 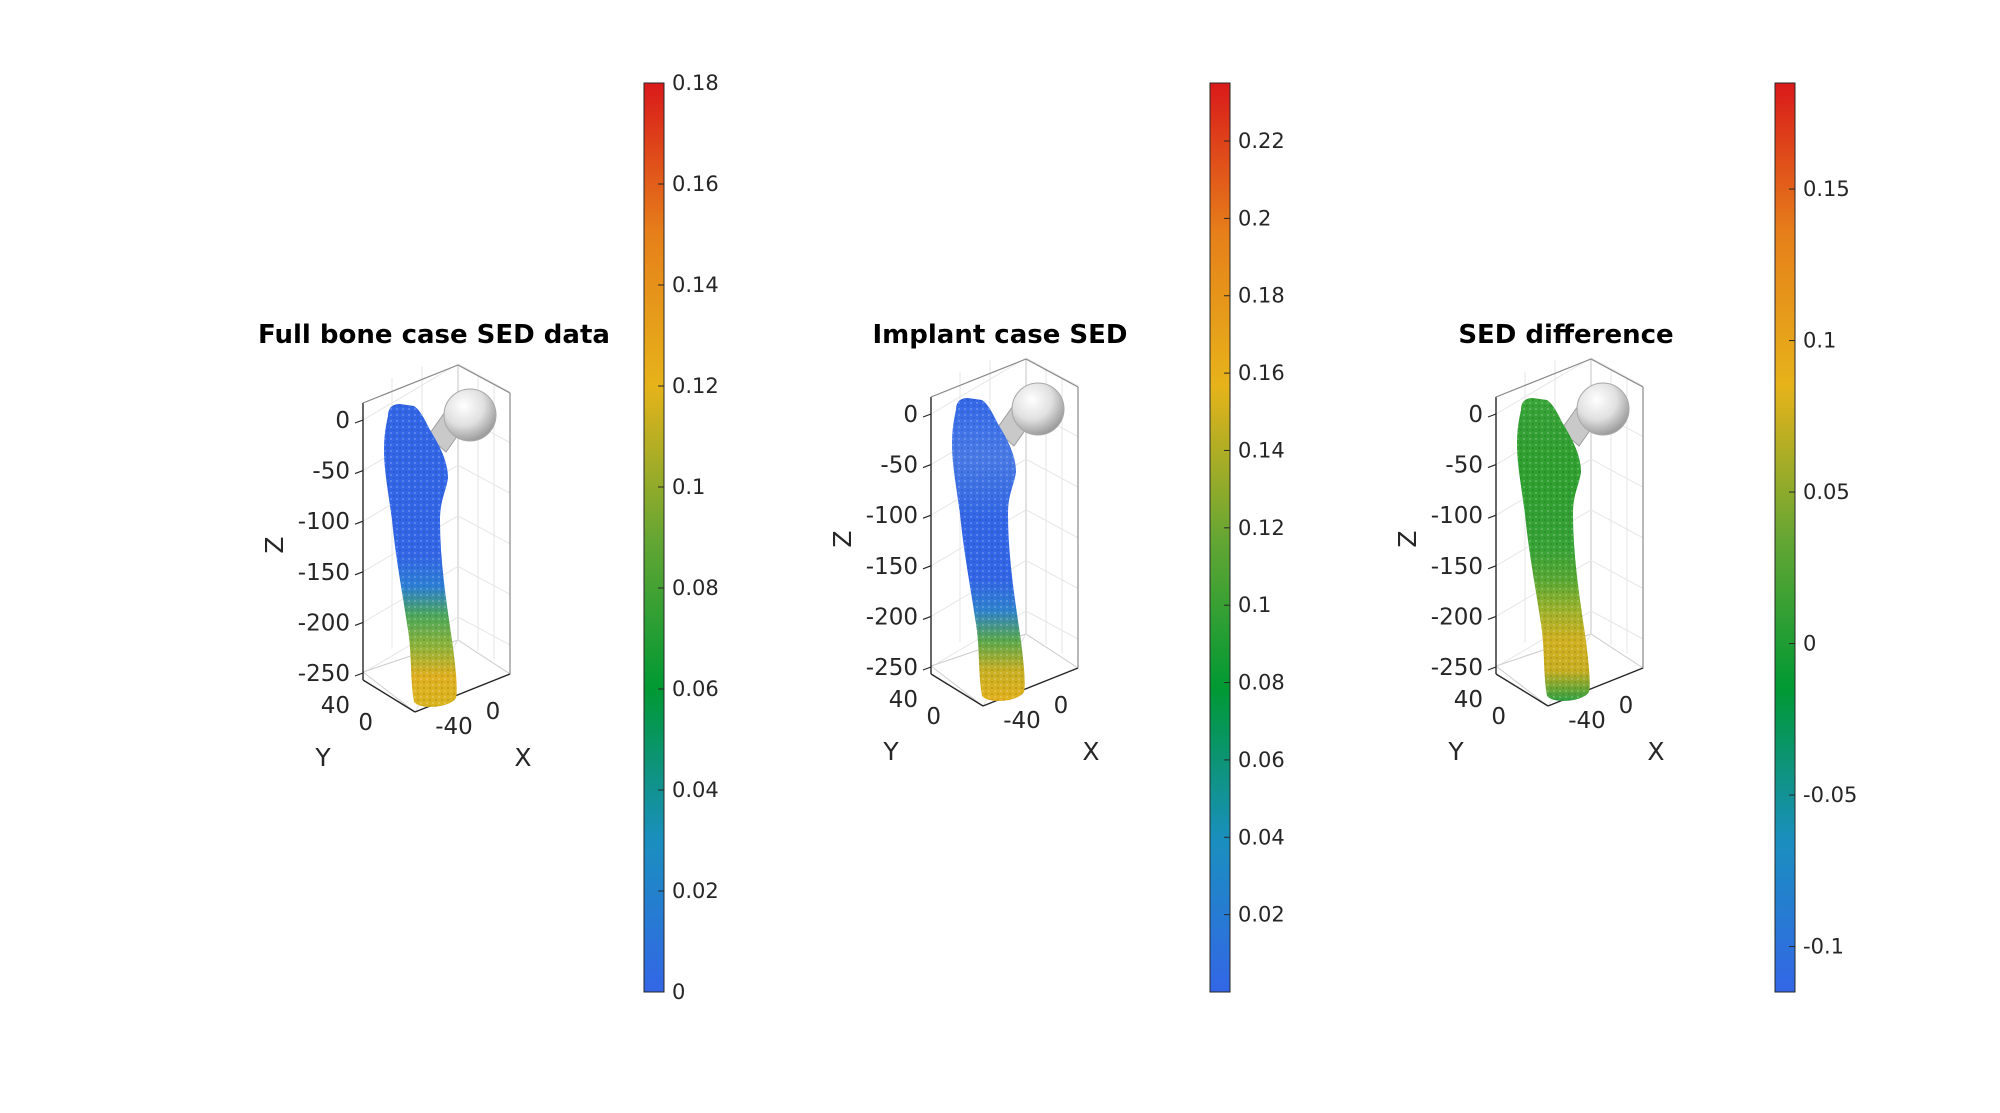 What do you see at coordinates (331, 547) in the screenshot?
I see `z-ticks: 0 -50 -100 -150 -200 -250` at bounding box center [331, 547].